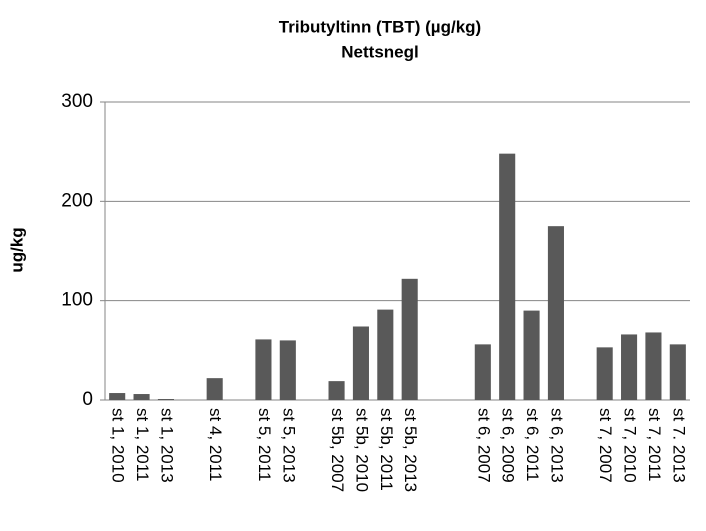  I want to click on y-tick-label: 0, so click(87, 399).